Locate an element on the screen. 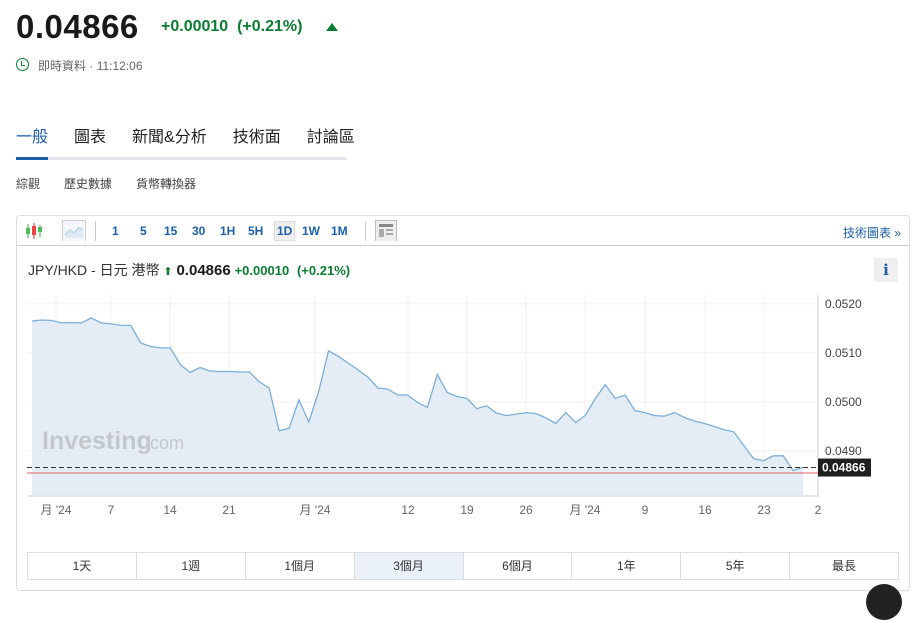  tab-technical: 技術面 is located at coordinates (256, 137).